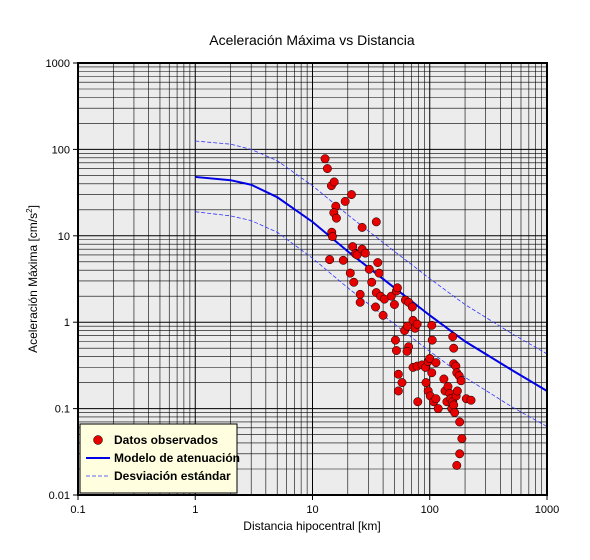 The image size is (590, 560). I want to click on x-tick-label: 1000, so click(547, 510).